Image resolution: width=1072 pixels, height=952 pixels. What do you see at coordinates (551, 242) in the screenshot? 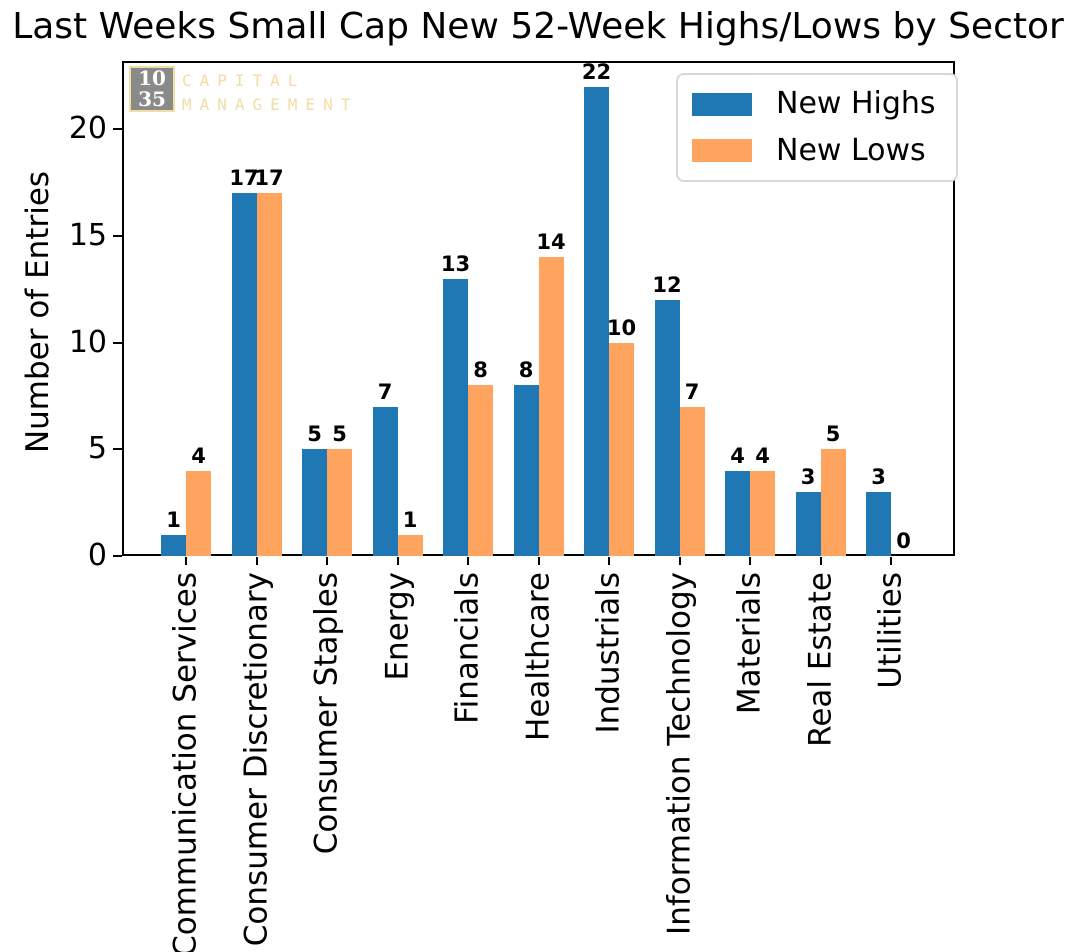
I see `bar-value-label: 14` at bounding box center [551, 242].